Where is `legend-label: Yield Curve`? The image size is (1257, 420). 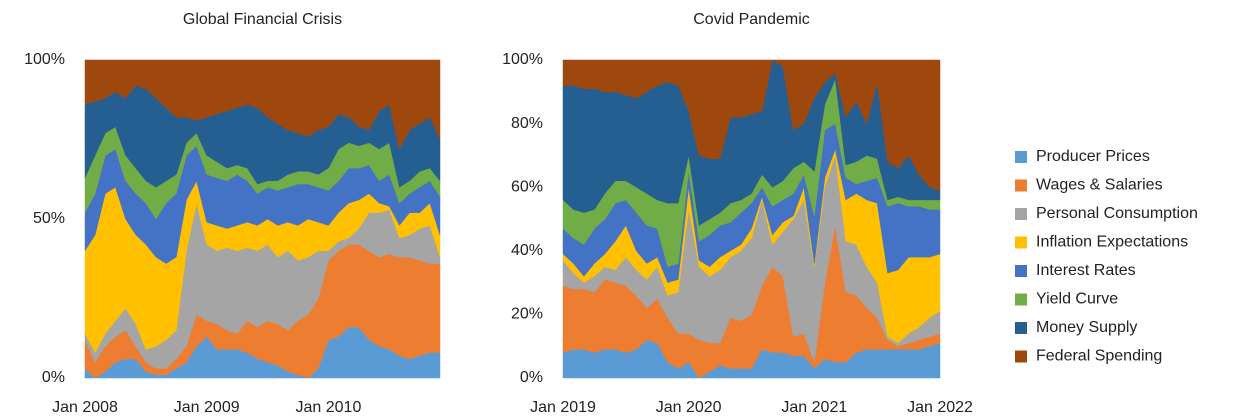 legend-label: Yield Curve is located at coordinates (1077, 299).